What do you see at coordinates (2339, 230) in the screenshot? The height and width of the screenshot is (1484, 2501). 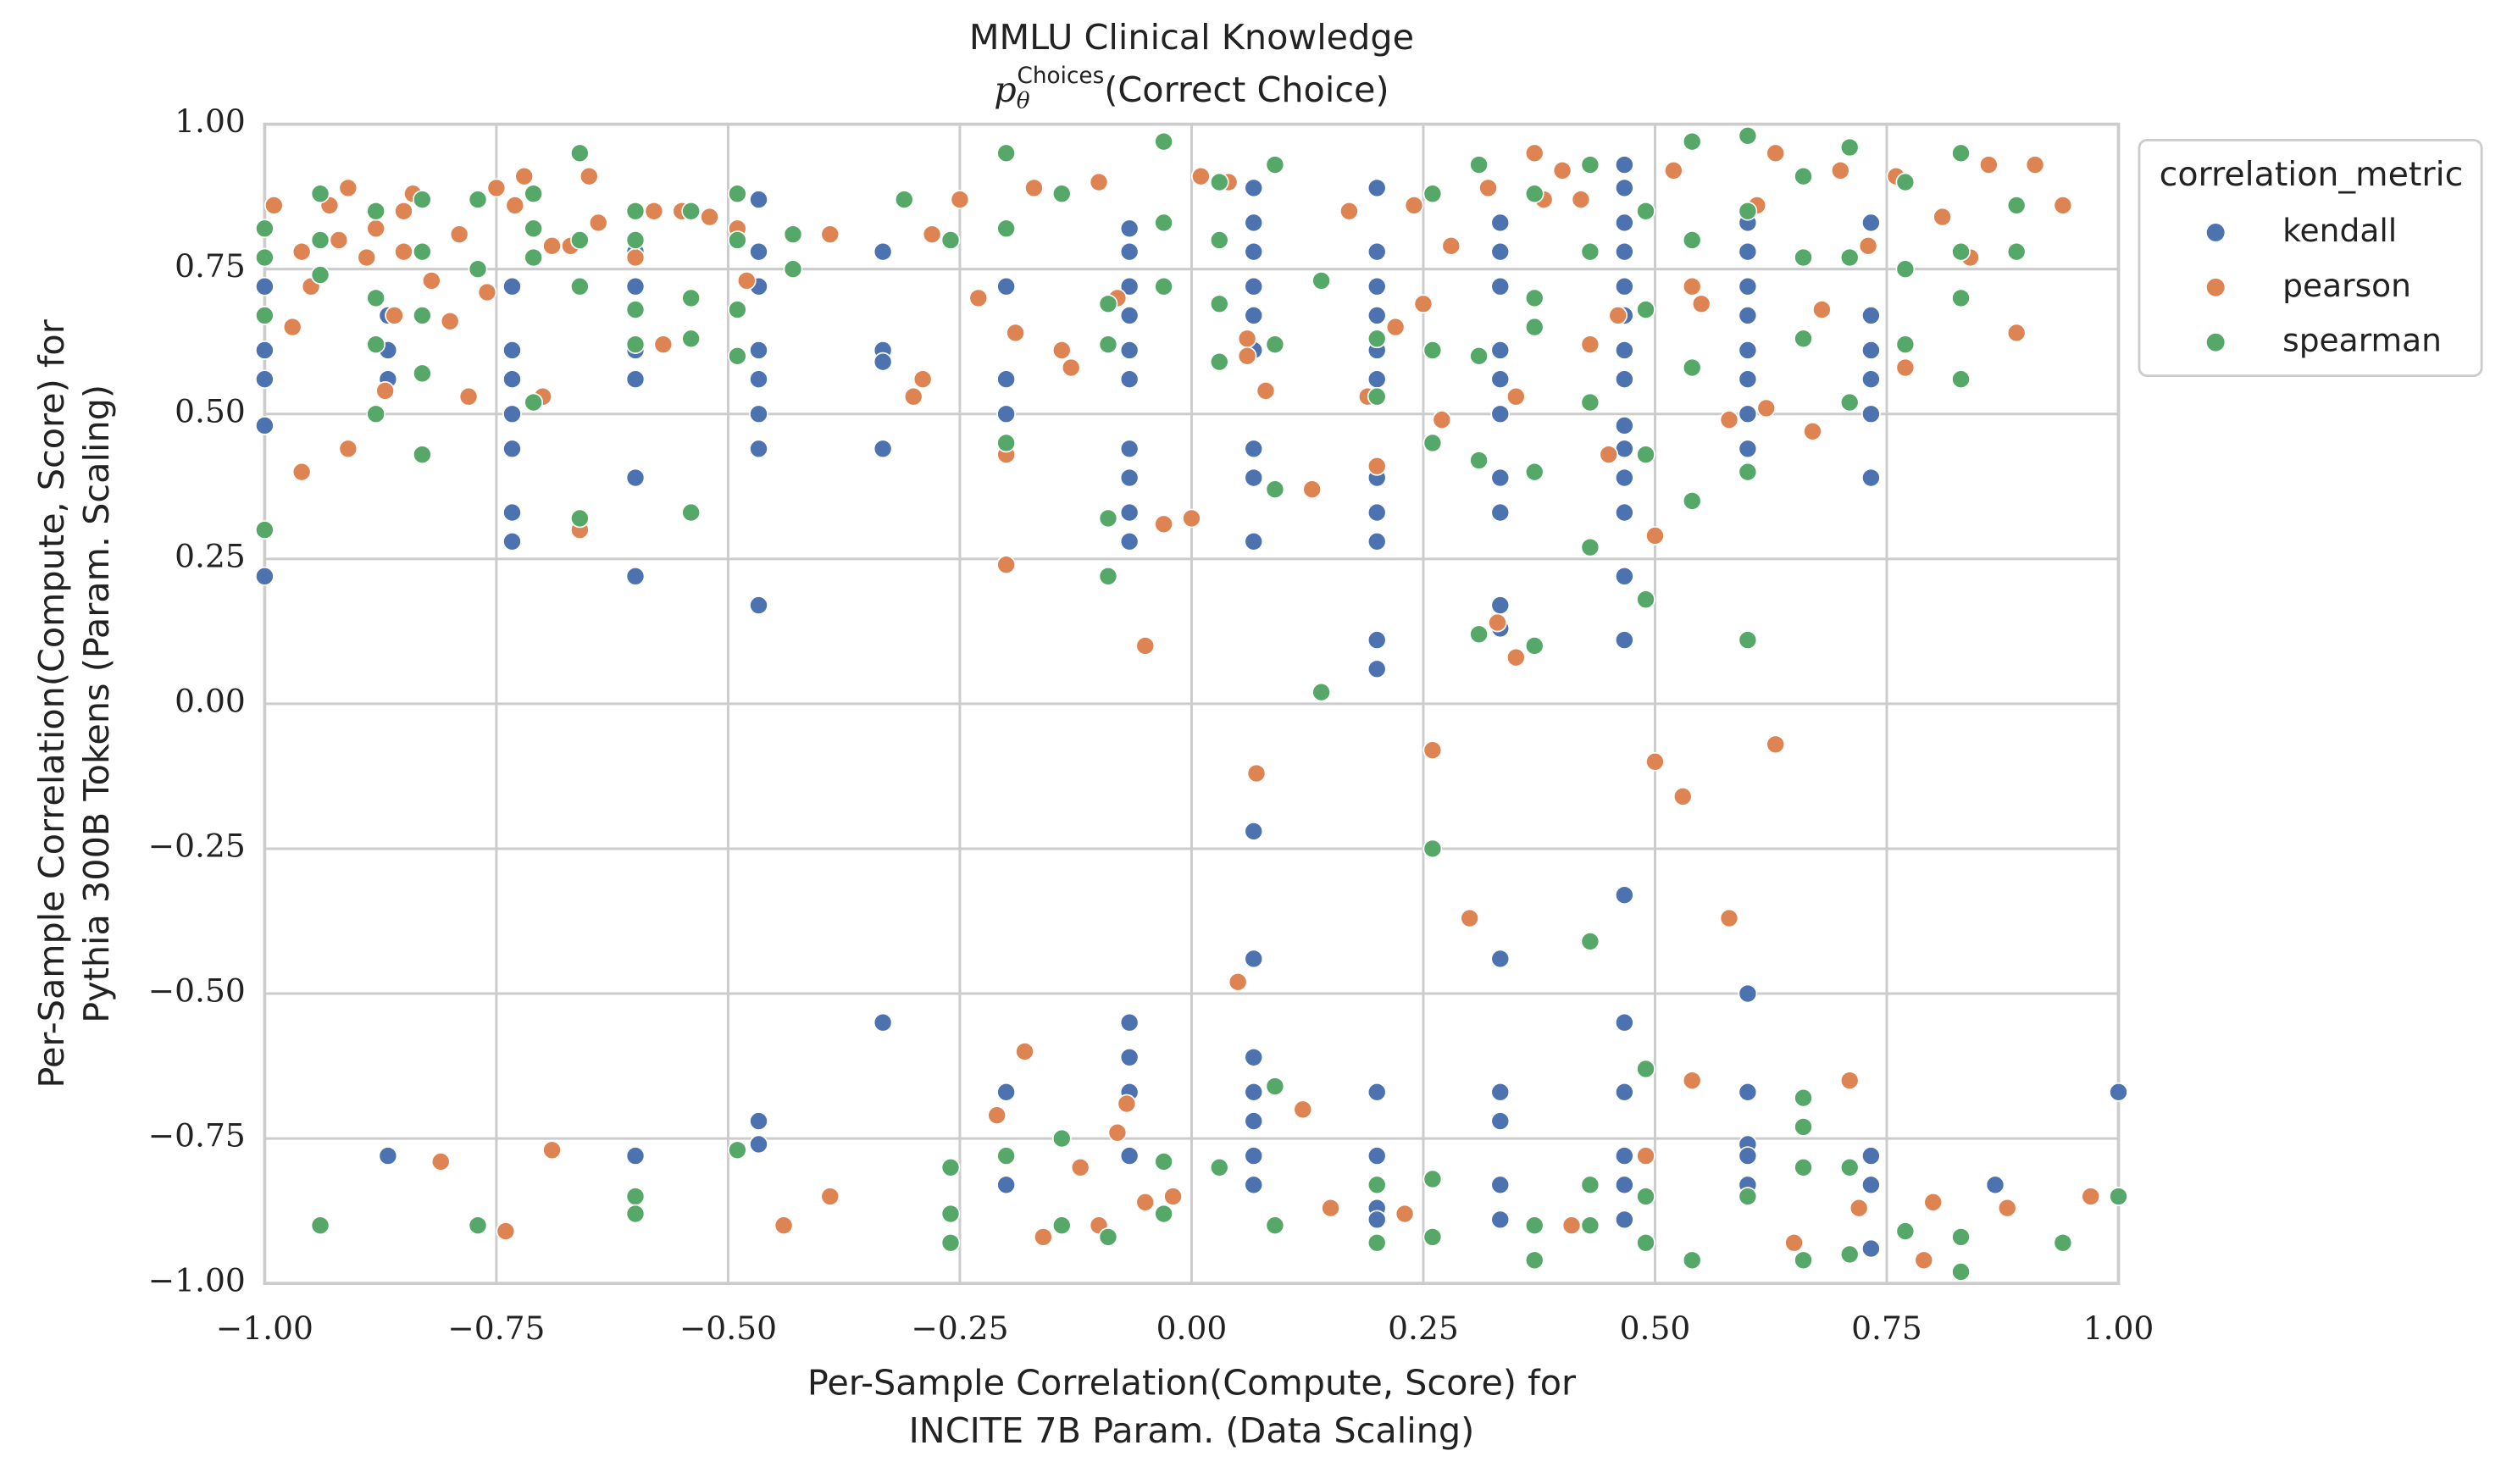 I see `legend-label: kendall` at bounding box center [2339, 230].